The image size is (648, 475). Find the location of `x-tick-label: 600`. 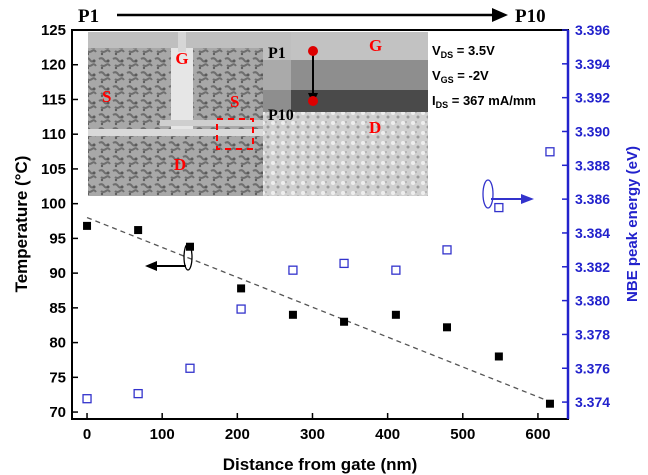

x-tick-label: 600 is located at coordinates (537, 434).